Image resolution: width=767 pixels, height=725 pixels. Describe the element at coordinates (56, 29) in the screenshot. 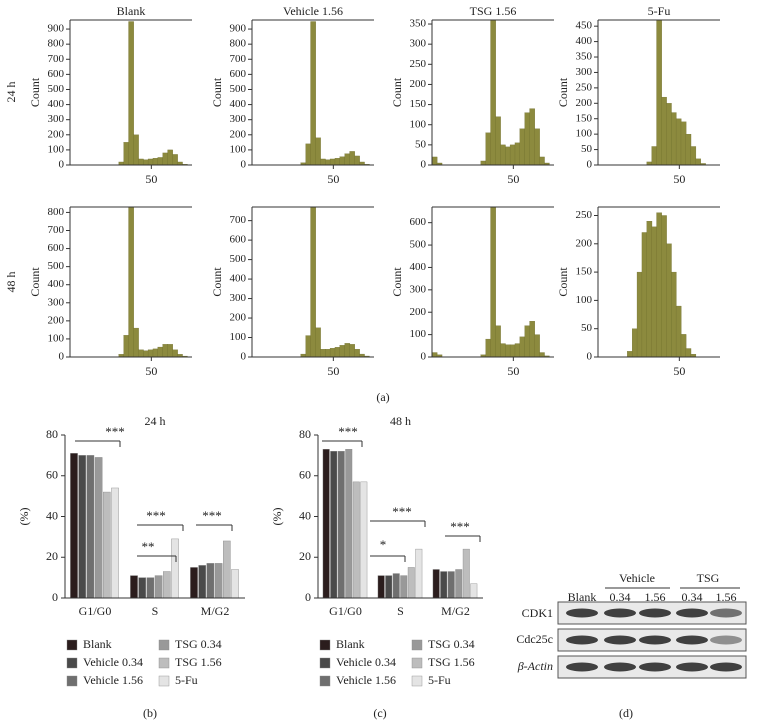

I see `y-tick-label: 900` at that location.